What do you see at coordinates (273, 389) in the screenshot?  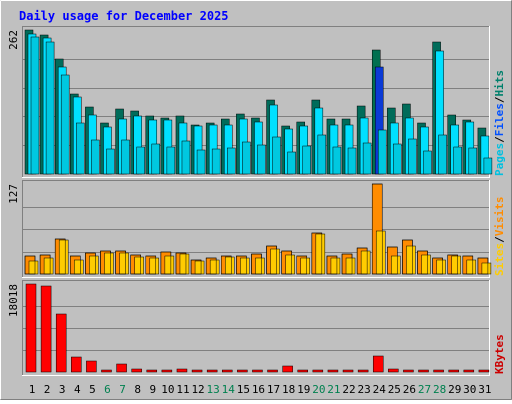 I see `x-tick-label-day-17: 17` at bounding box center [273, 389].